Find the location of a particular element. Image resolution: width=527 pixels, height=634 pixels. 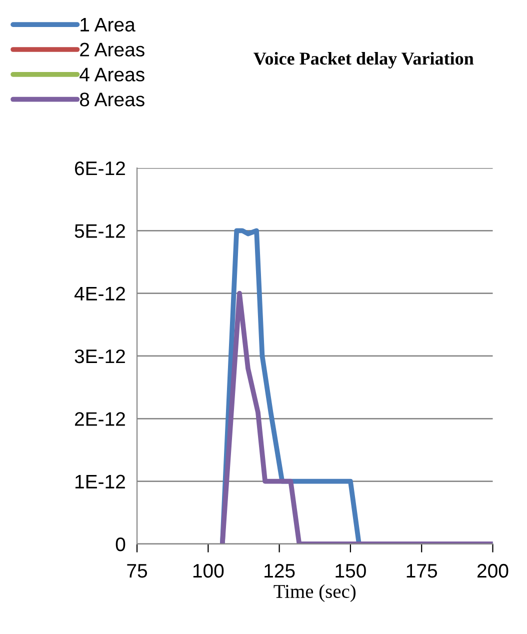

y-tick-label: 2E-12 is located at coordinates (100, 419).